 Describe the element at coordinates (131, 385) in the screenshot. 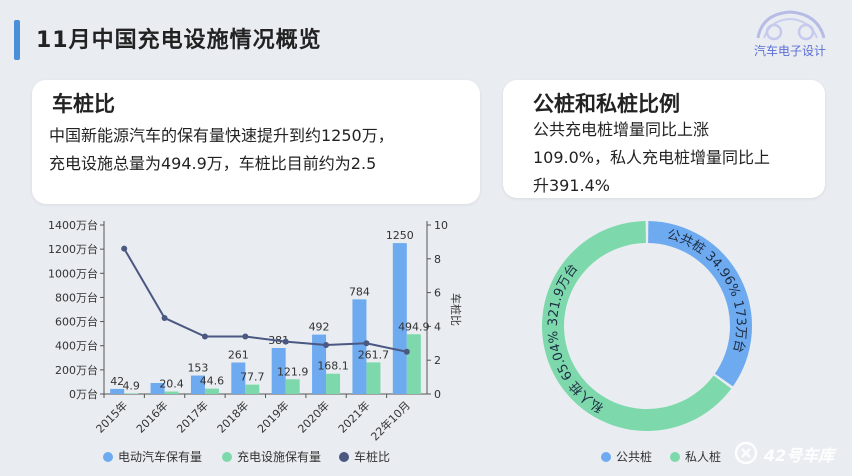

I see `charger-bar-label: 4.9` at that location.